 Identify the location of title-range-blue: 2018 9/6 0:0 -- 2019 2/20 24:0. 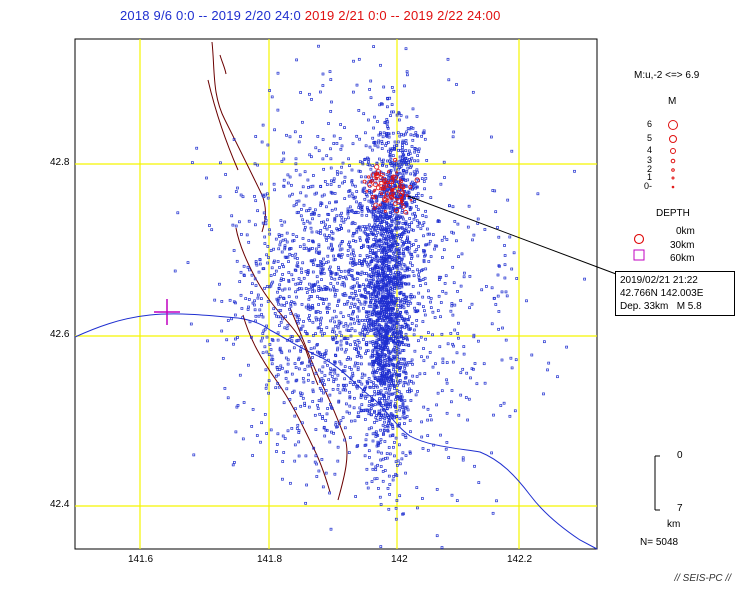
(210, 15).